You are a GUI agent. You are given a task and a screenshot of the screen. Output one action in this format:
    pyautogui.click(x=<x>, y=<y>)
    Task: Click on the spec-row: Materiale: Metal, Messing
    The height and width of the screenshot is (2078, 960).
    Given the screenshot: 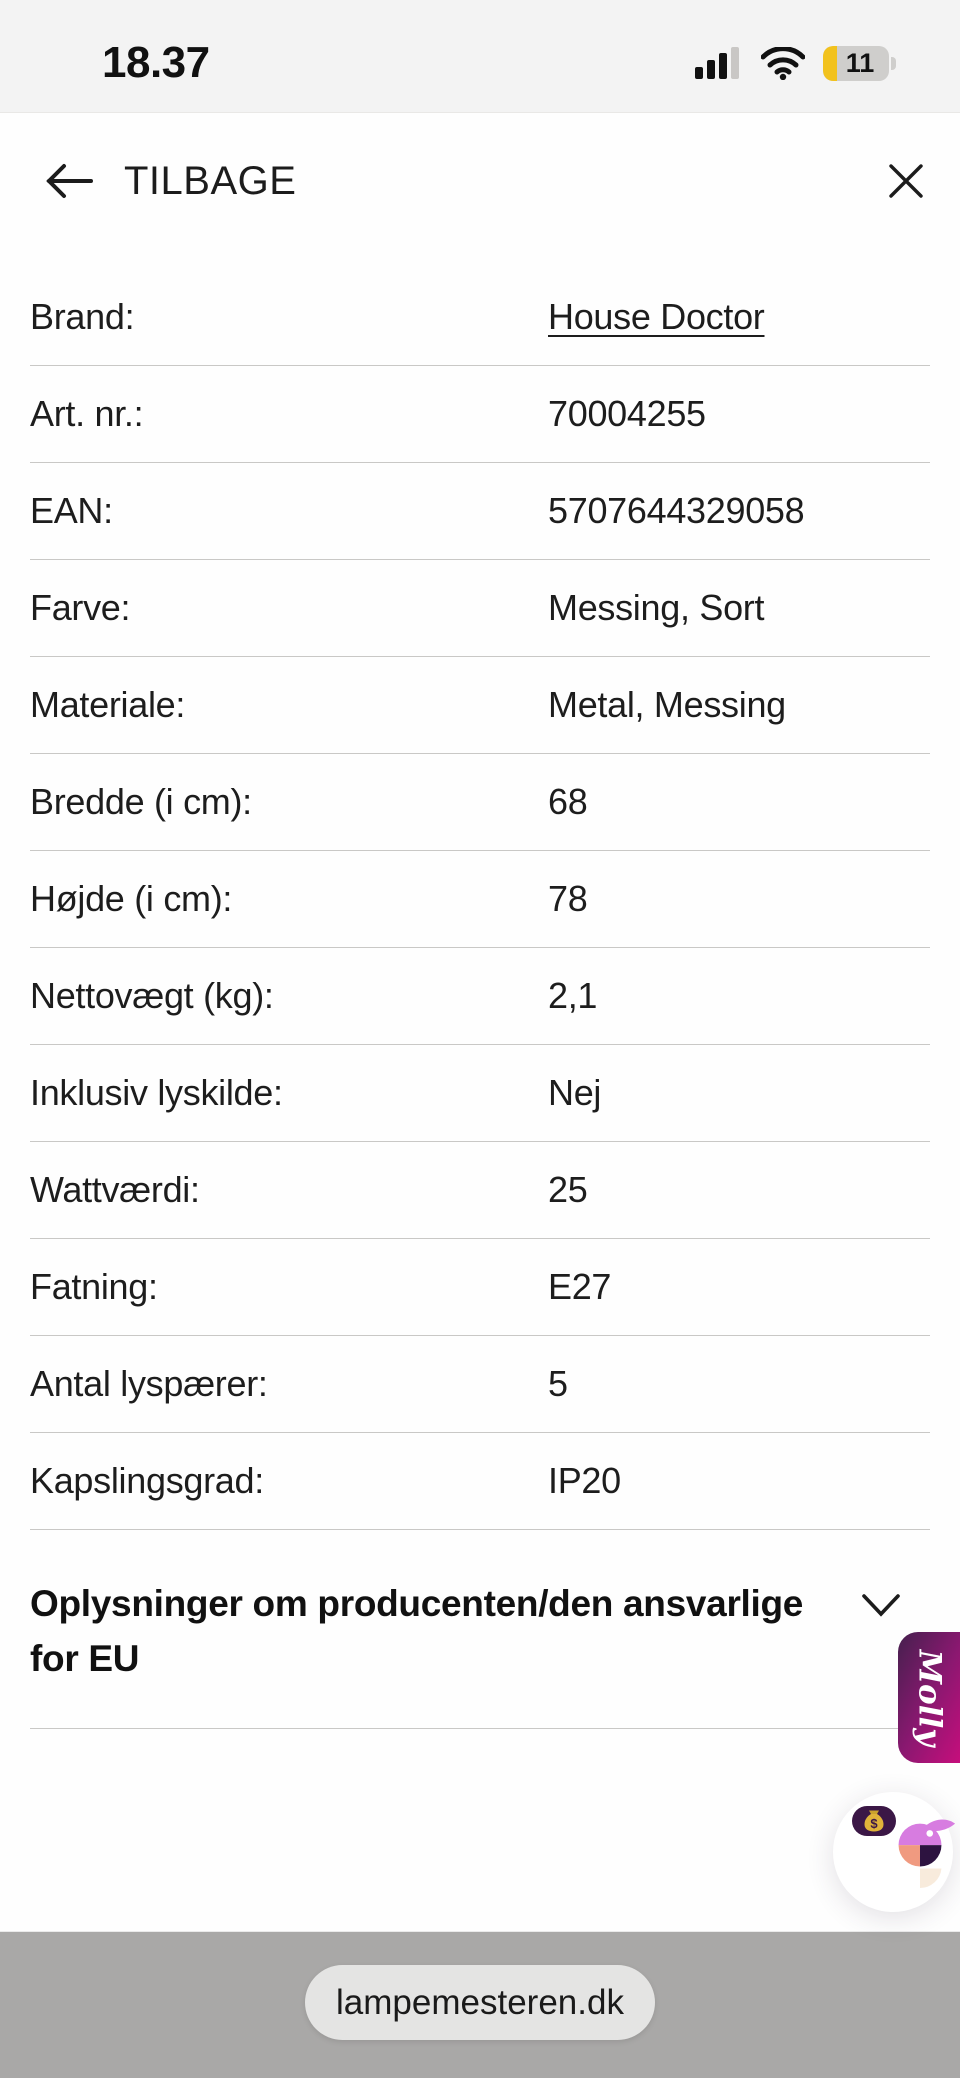 What is the action you would take?
    pyautogui.click(x=480, y=705)
    